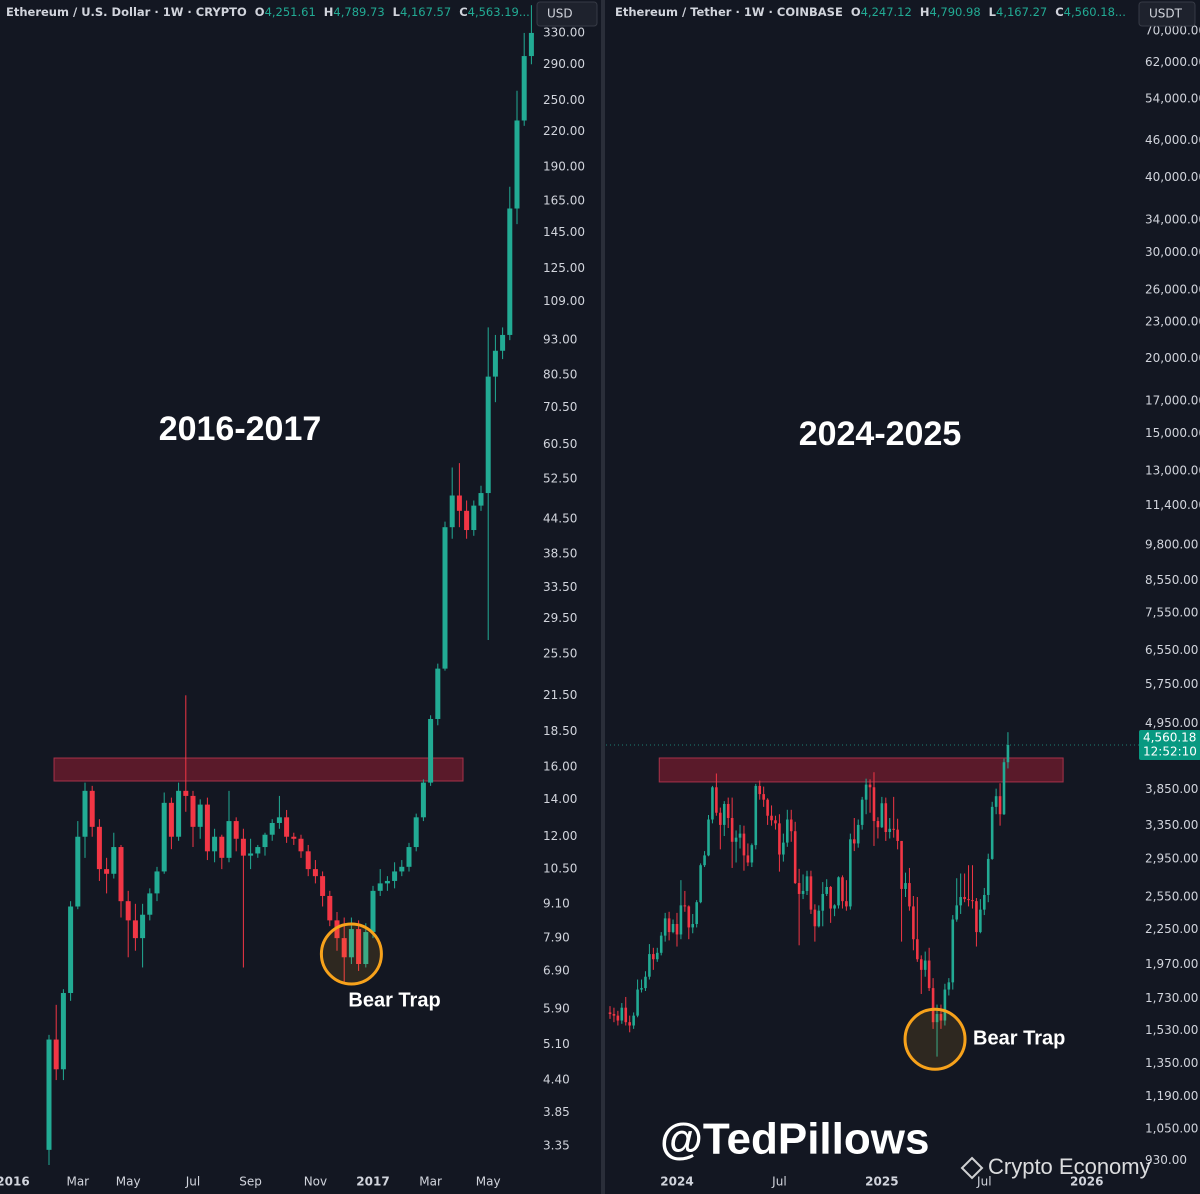  What do you see at coordinates (1171, 858) in the screenshot?
I see `y-tick-label: 2,950.00` at bounding box center [1171, 858].